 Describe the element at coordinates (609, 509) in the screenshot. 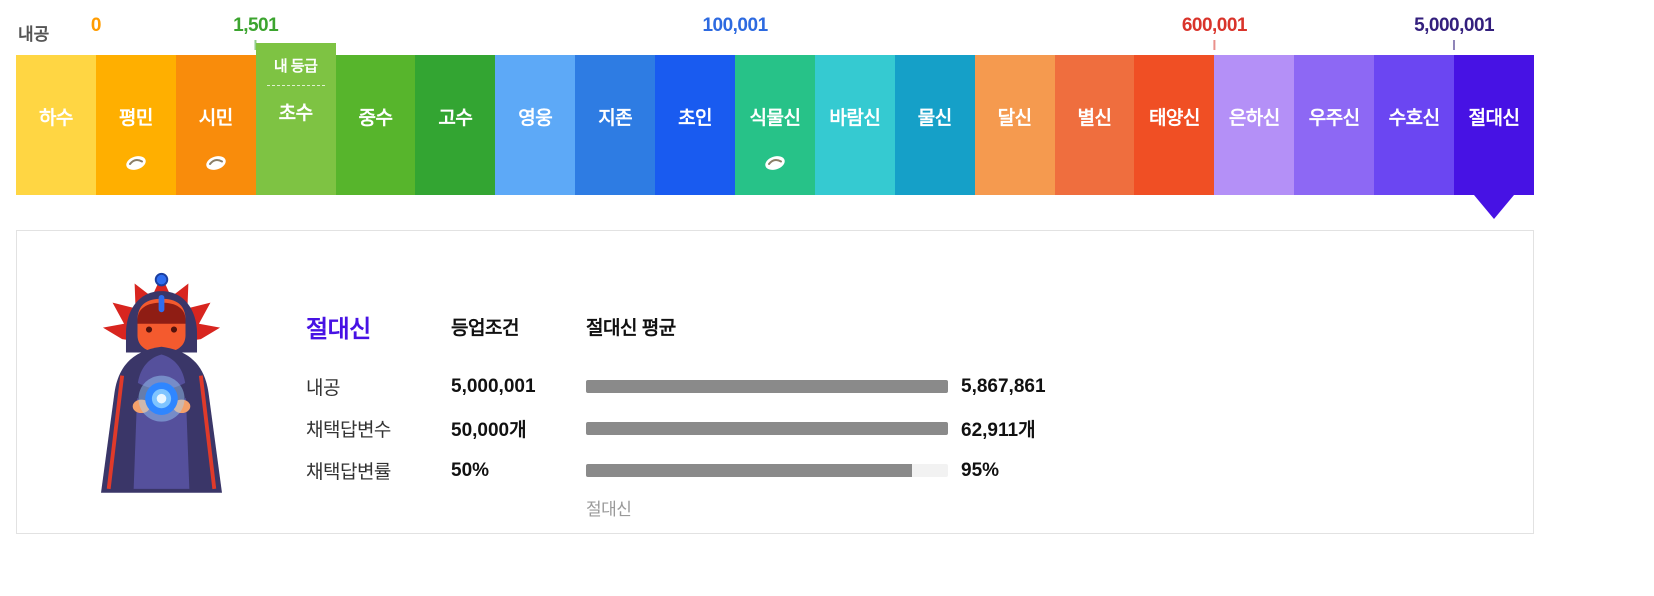

I see `bar-caption: 절대신` at that location.